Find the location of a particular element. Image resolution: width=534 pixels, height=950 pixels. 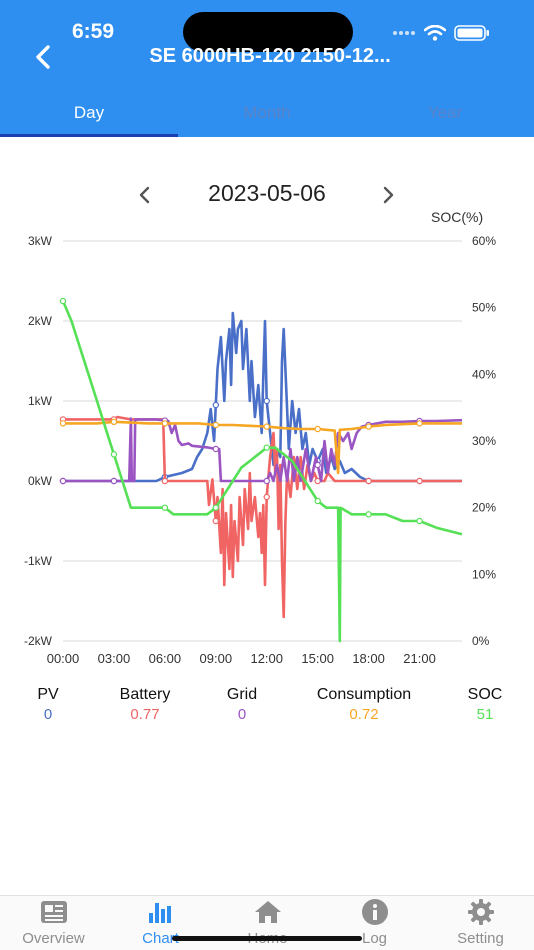

bottom-tab-bar: Overview Chart Home Log is located at coordinates (267, 922).